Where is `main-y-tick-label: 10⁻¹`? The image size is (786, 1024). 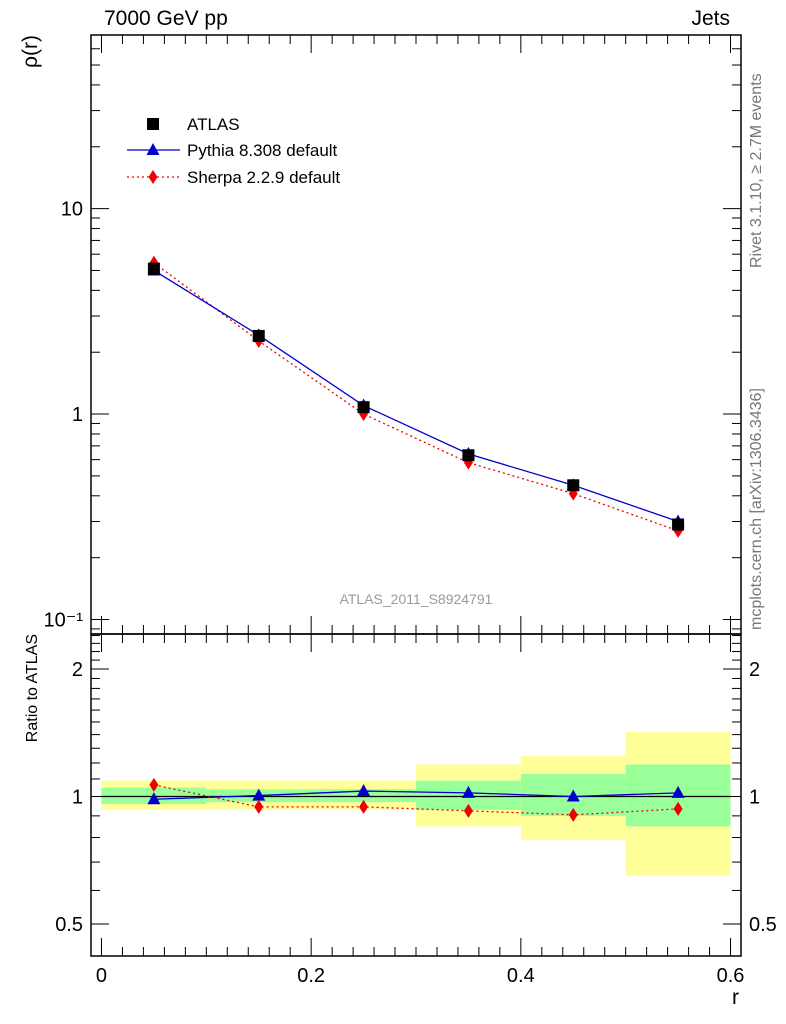
main-y-tick-label: 10⁻¹ is located at coordinates (64, 620).